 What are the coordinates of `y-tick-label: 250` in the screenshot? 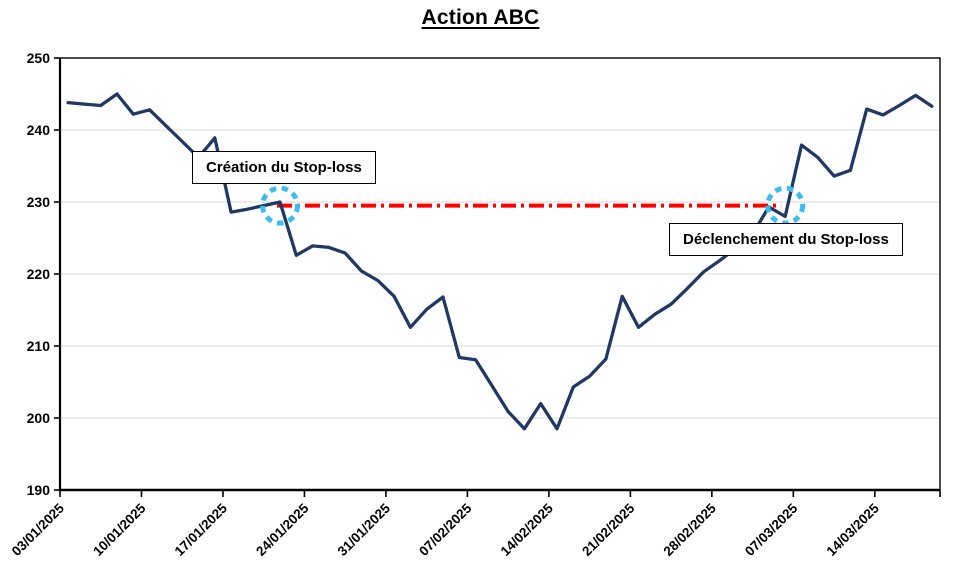 It's located at (39, 58).